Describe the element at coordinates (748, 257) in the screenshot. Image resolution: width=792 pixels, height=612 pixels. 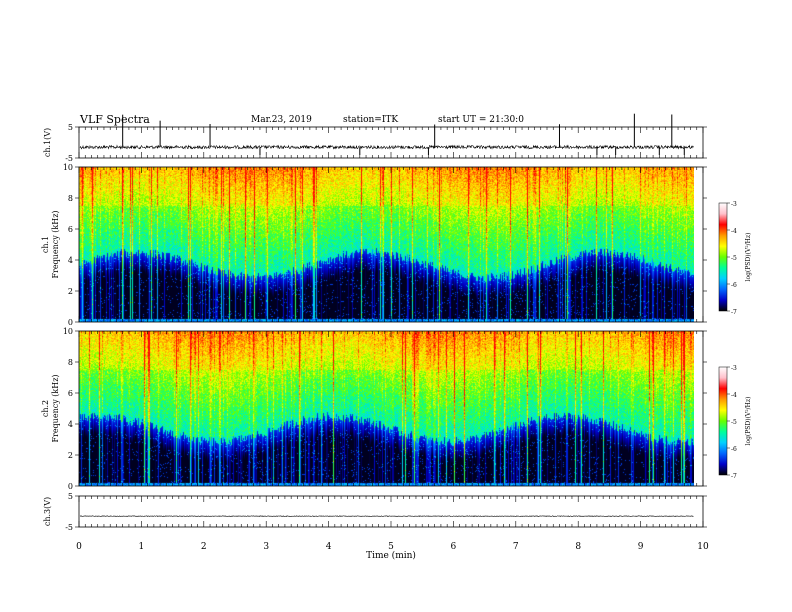
I see `ch1-spectrogram-colorbar-label: log(PSD)(V²/Hz)` at that location.